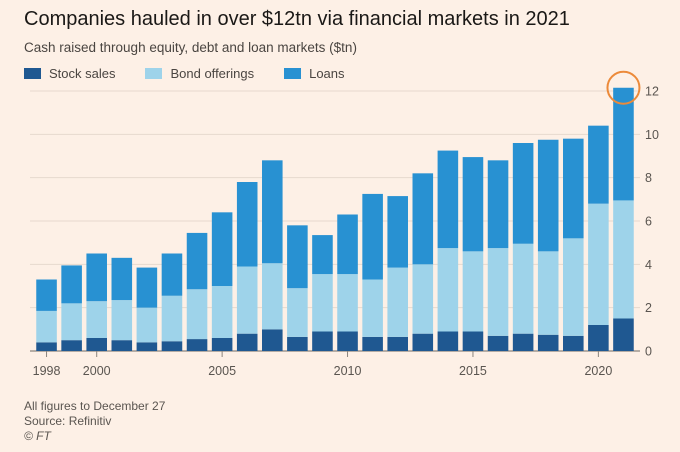  I want to click on bar-loans-2010, so click(347, 244).